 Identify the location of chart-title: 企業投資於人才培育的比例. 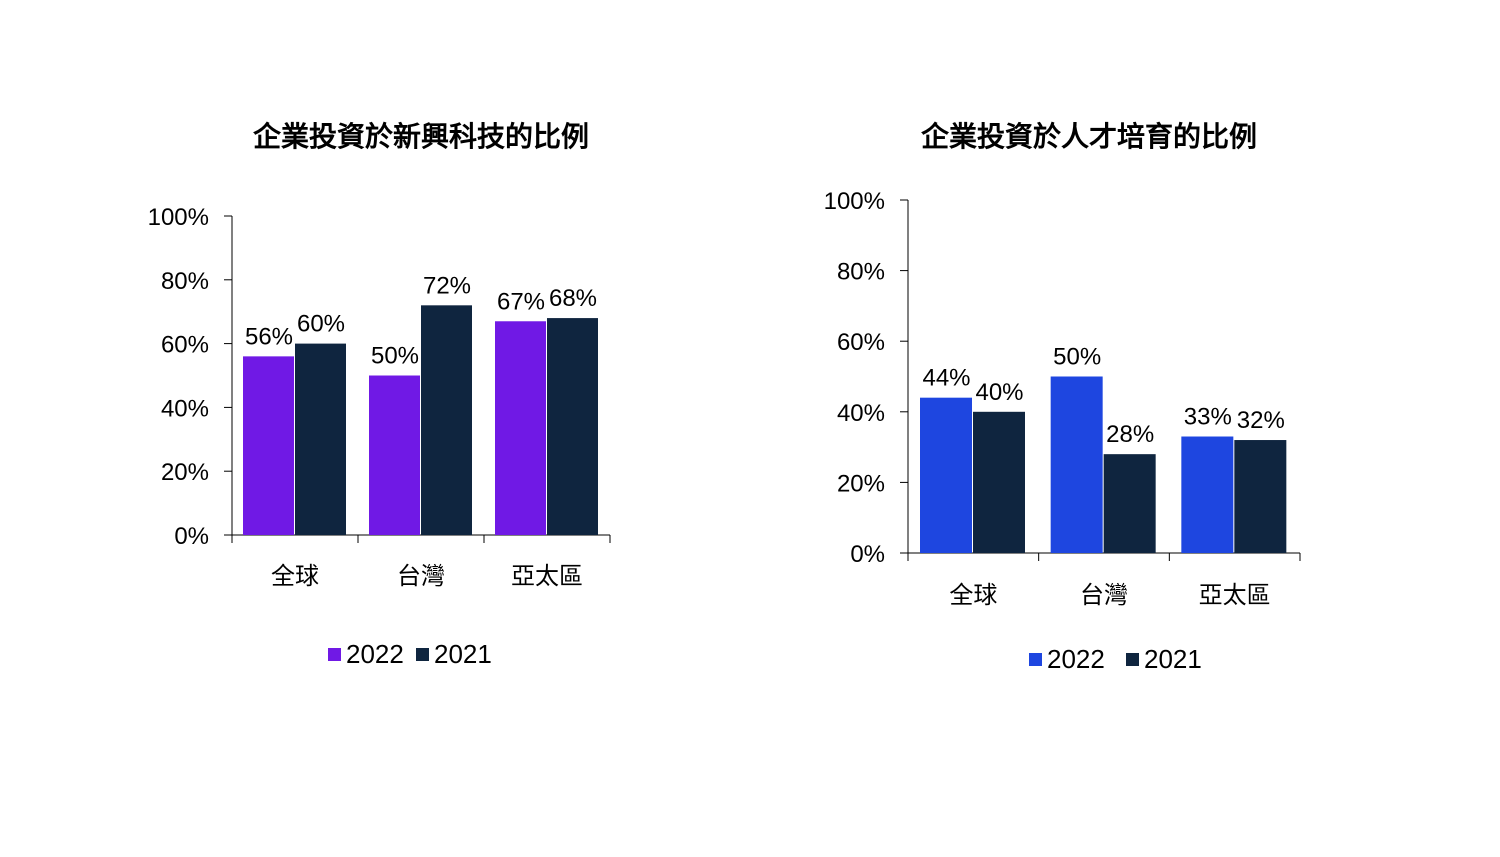
(1089, 136).